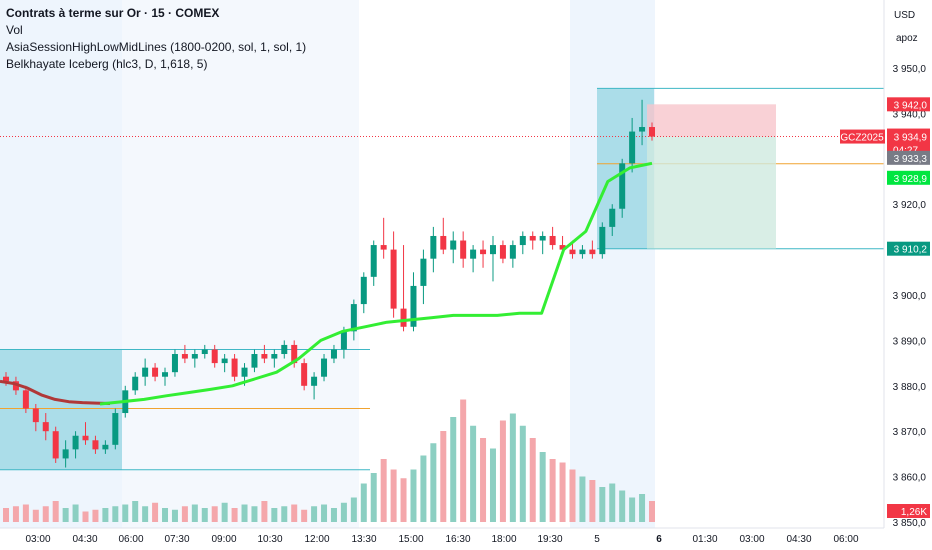  I want to click on x-tick-label: 12:00, so click(316, 539).